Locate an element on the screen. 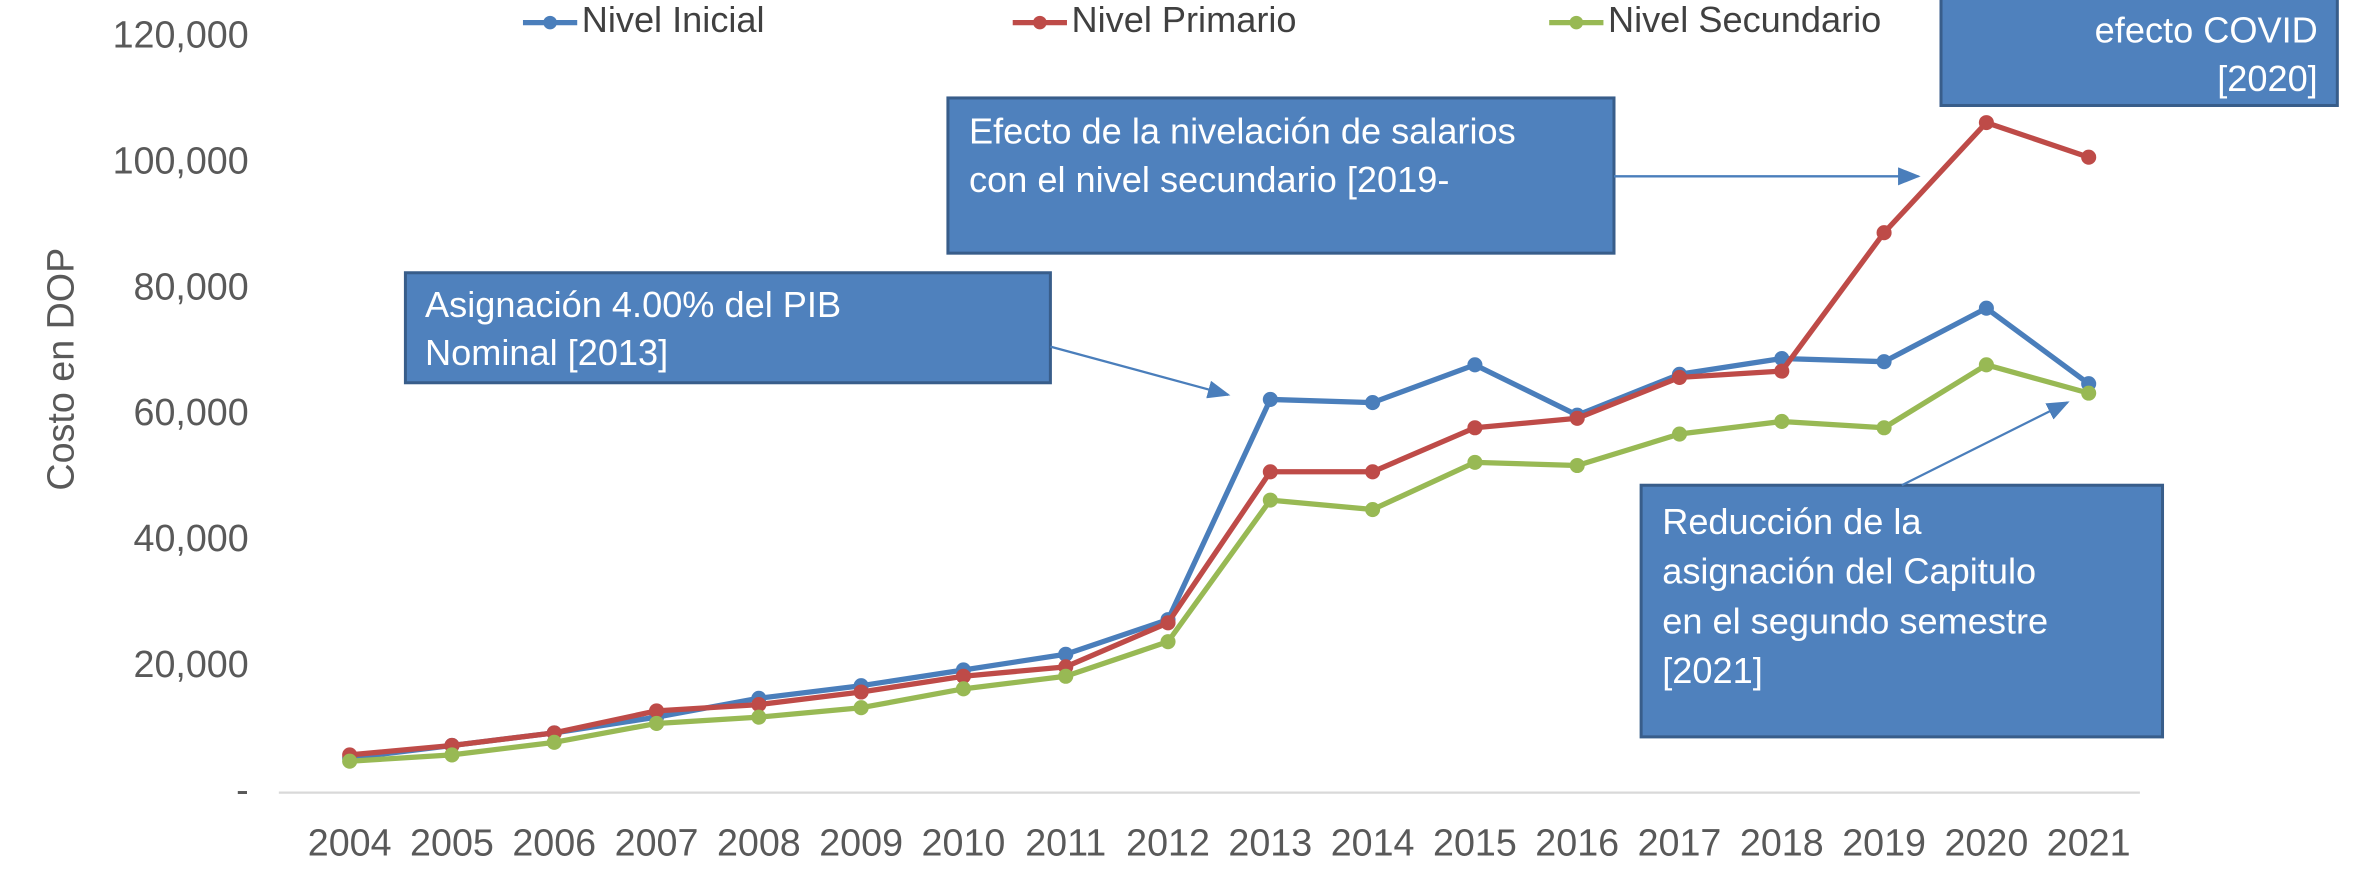  y-tick-label: 100,000 is located at coordinates (181, 160).